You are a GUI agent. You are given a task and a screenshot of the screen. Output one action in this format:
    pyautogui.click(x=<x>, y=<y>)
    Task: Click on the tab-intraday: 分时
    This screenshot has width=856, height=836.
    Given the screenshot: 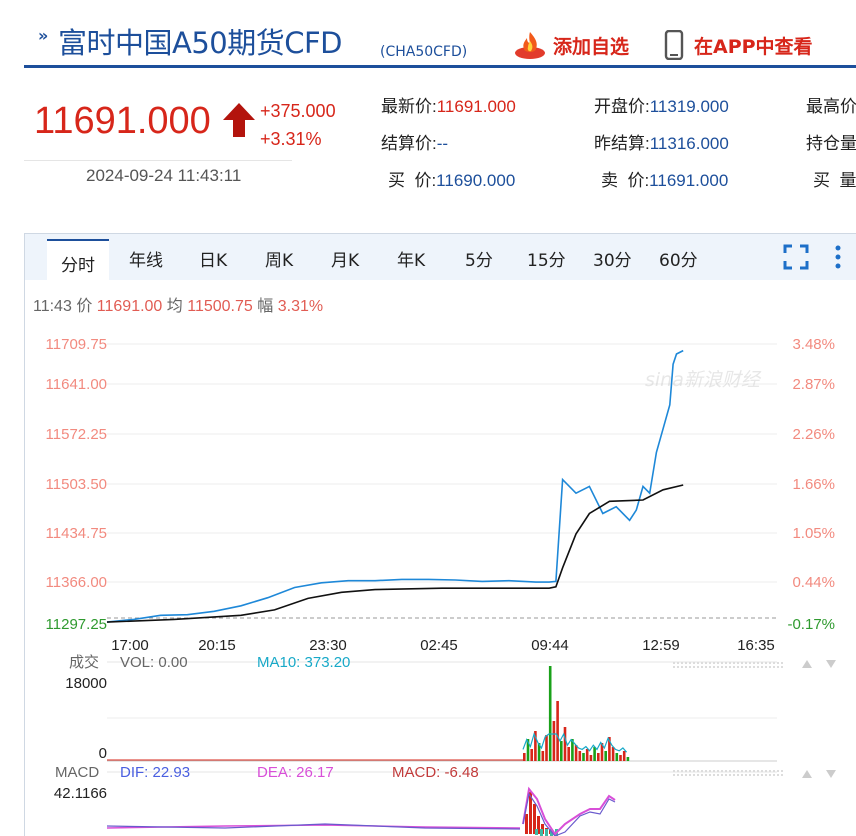 What is the action you would take?
    pyautogui.click(x=78, y=259)
    